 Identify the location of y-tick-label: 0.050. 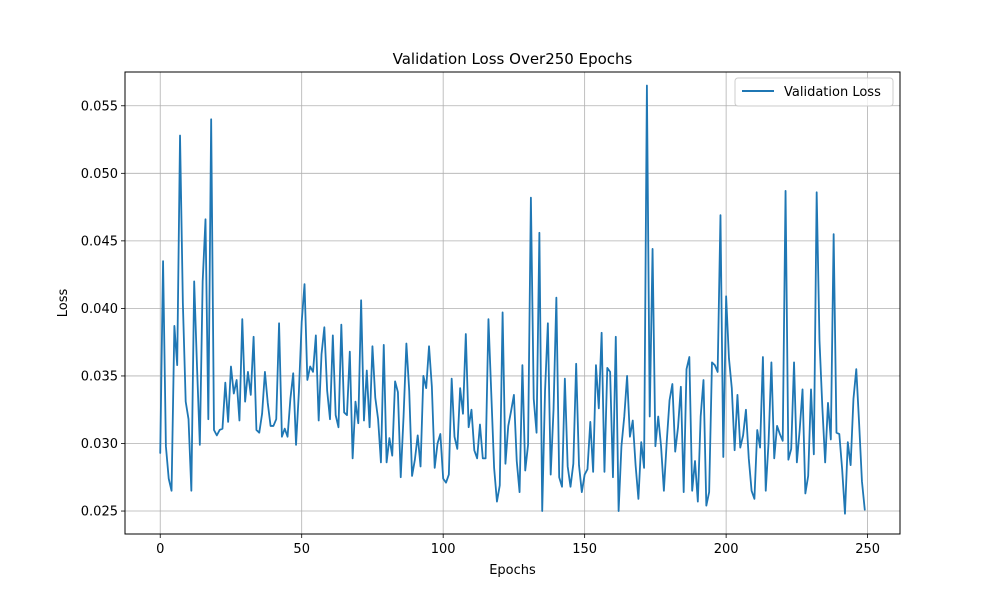
(99, 174).